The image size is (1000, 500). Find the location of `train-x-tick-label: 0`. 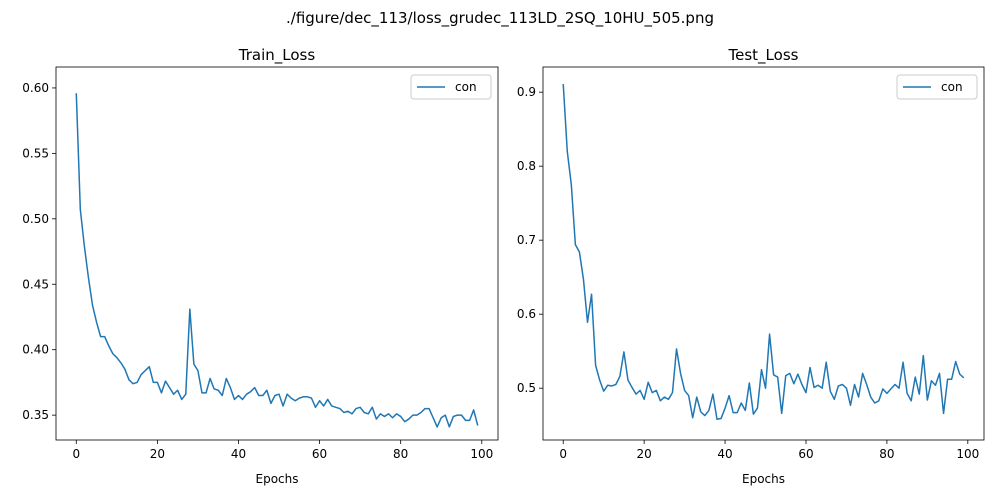

train-x-tick-label: 0 is located at coordinates (76, 454).